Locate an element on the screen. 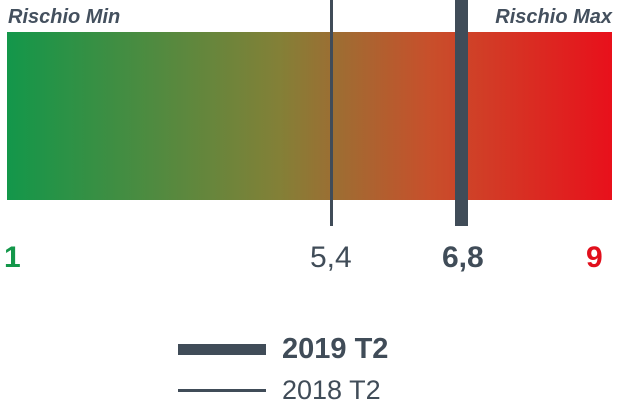 This screenshot has width=617, height=412. value-label-2018-t2: 5,4 is located at coordinates (331, 257).